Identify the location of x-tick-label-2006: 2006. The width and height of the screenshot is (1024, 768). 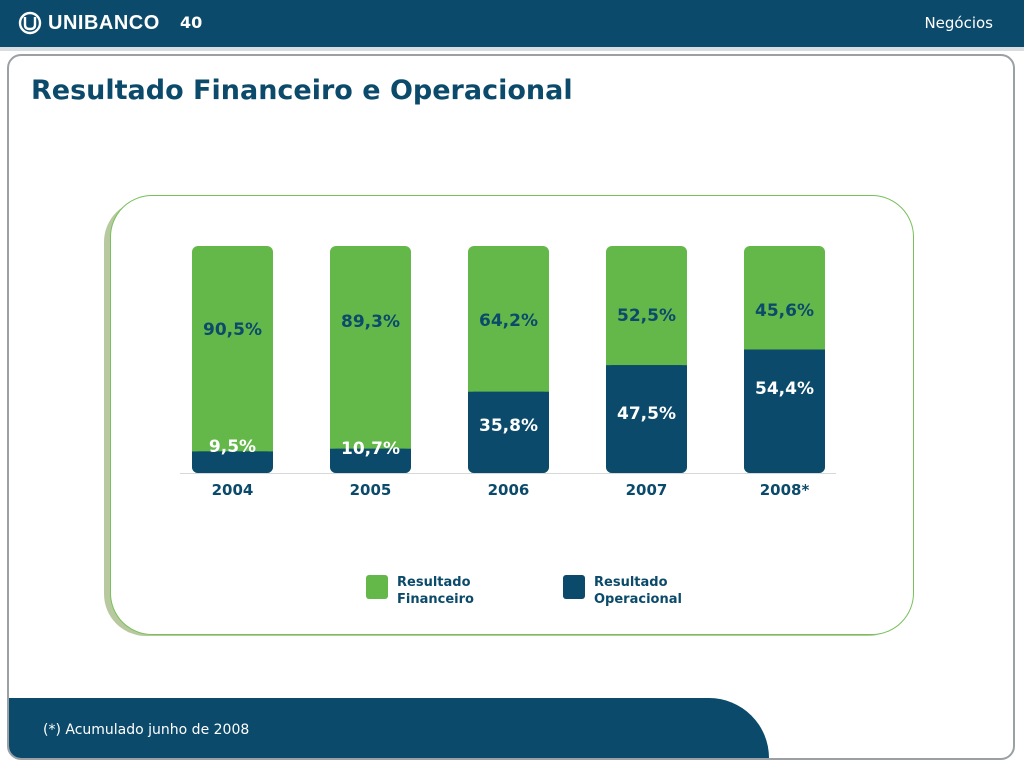
(509, 490).